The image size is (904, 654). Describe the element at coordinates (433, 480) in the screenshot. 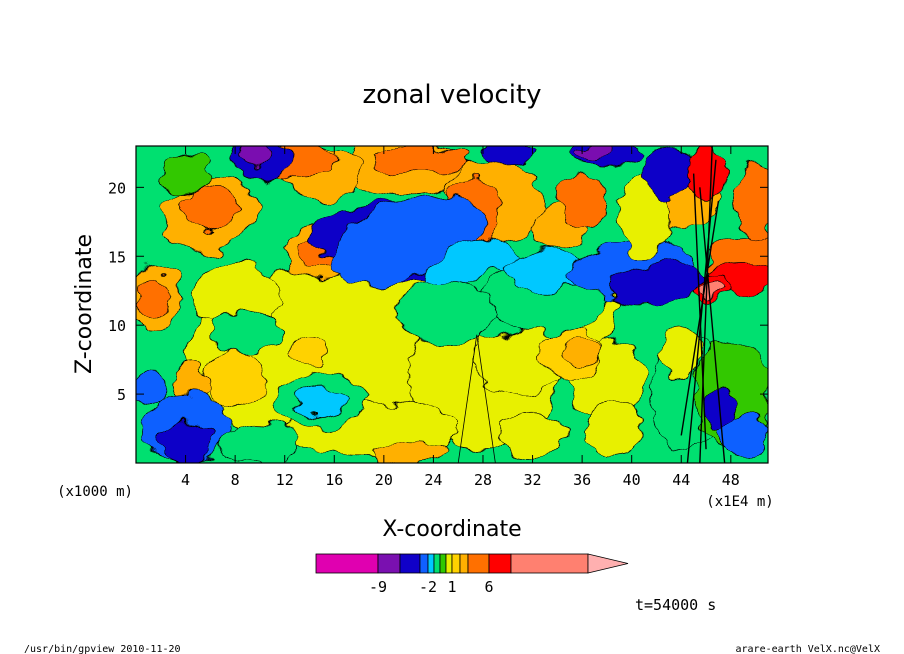

I see `x-tick-label: 24` at that location.